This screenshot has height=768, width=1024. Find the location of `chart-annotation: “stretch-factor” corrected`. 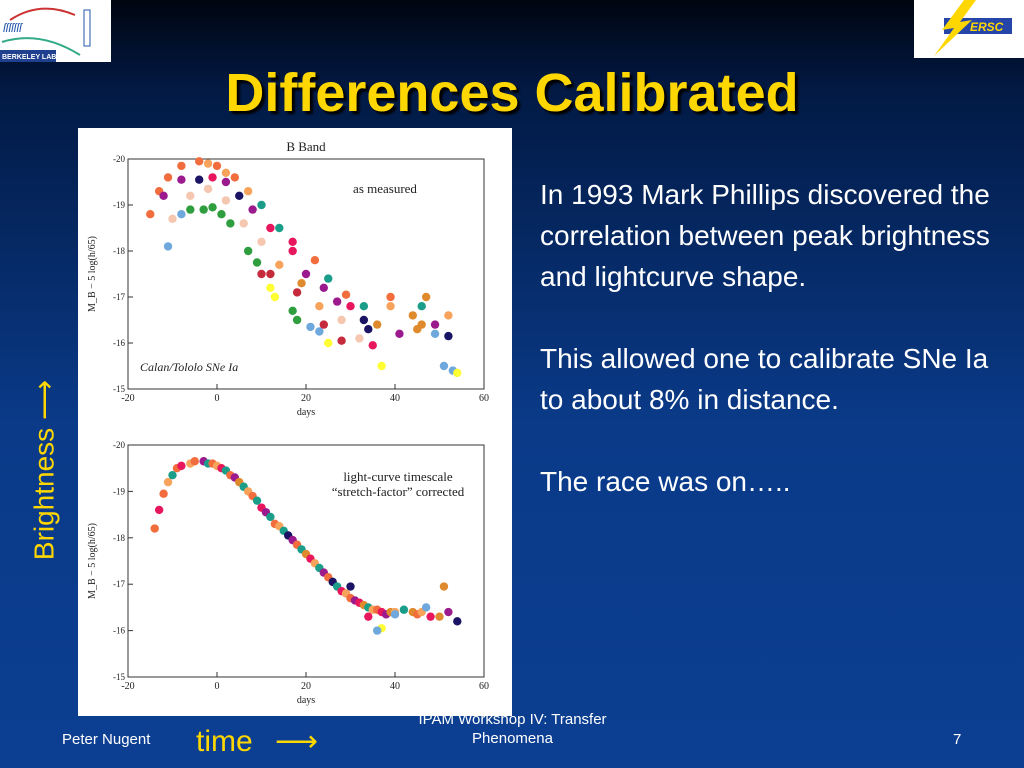

chart-annotation: “stretch-factor” corrected is located at coordinates (398, 491).